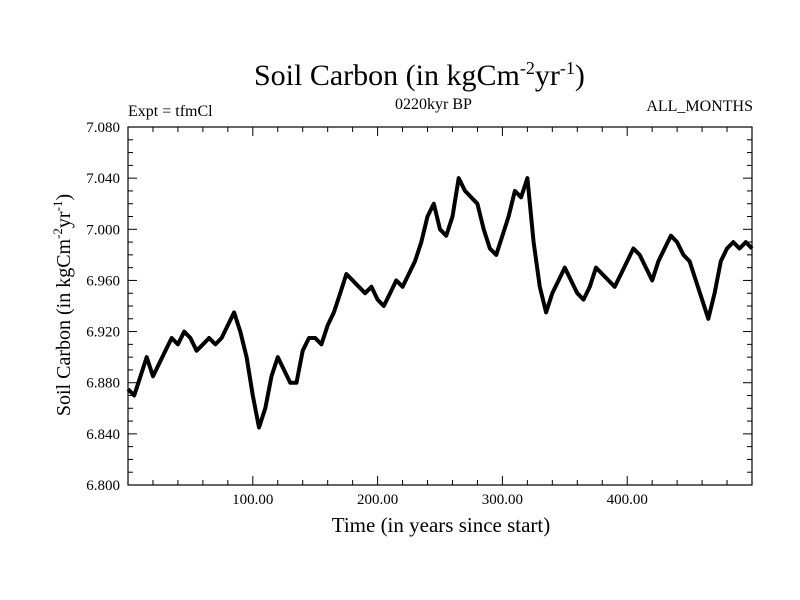 This screenshot has height=600, width=800. What do you see at coordinates (252, 500) in the screenshot?
I see `x-tick-label: 100.00` at bounding box center [252, 500].